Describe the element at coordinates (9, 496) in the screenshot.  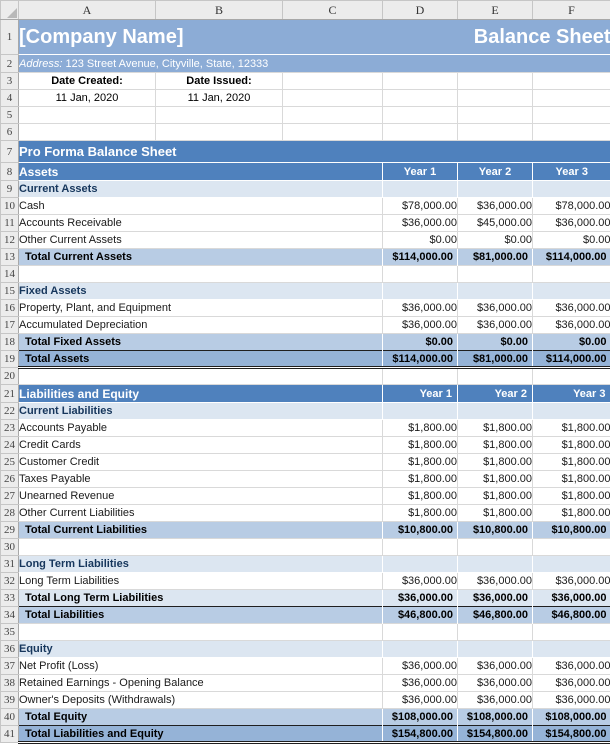
I see `row-number: 27` at that location.